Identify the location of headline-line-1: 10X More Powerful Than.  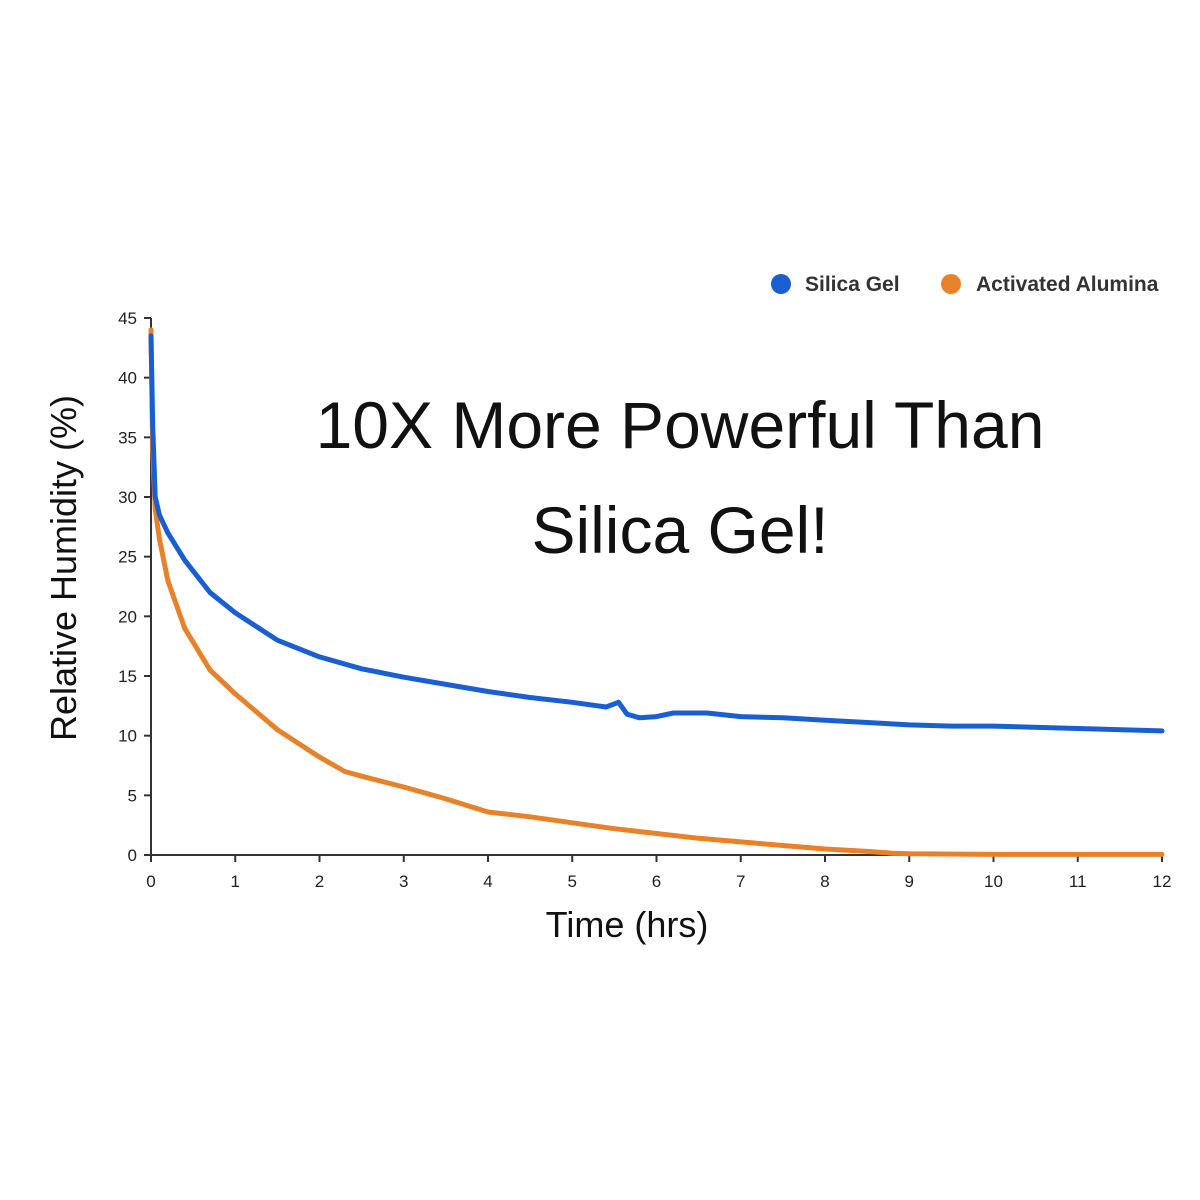
(680, 425).